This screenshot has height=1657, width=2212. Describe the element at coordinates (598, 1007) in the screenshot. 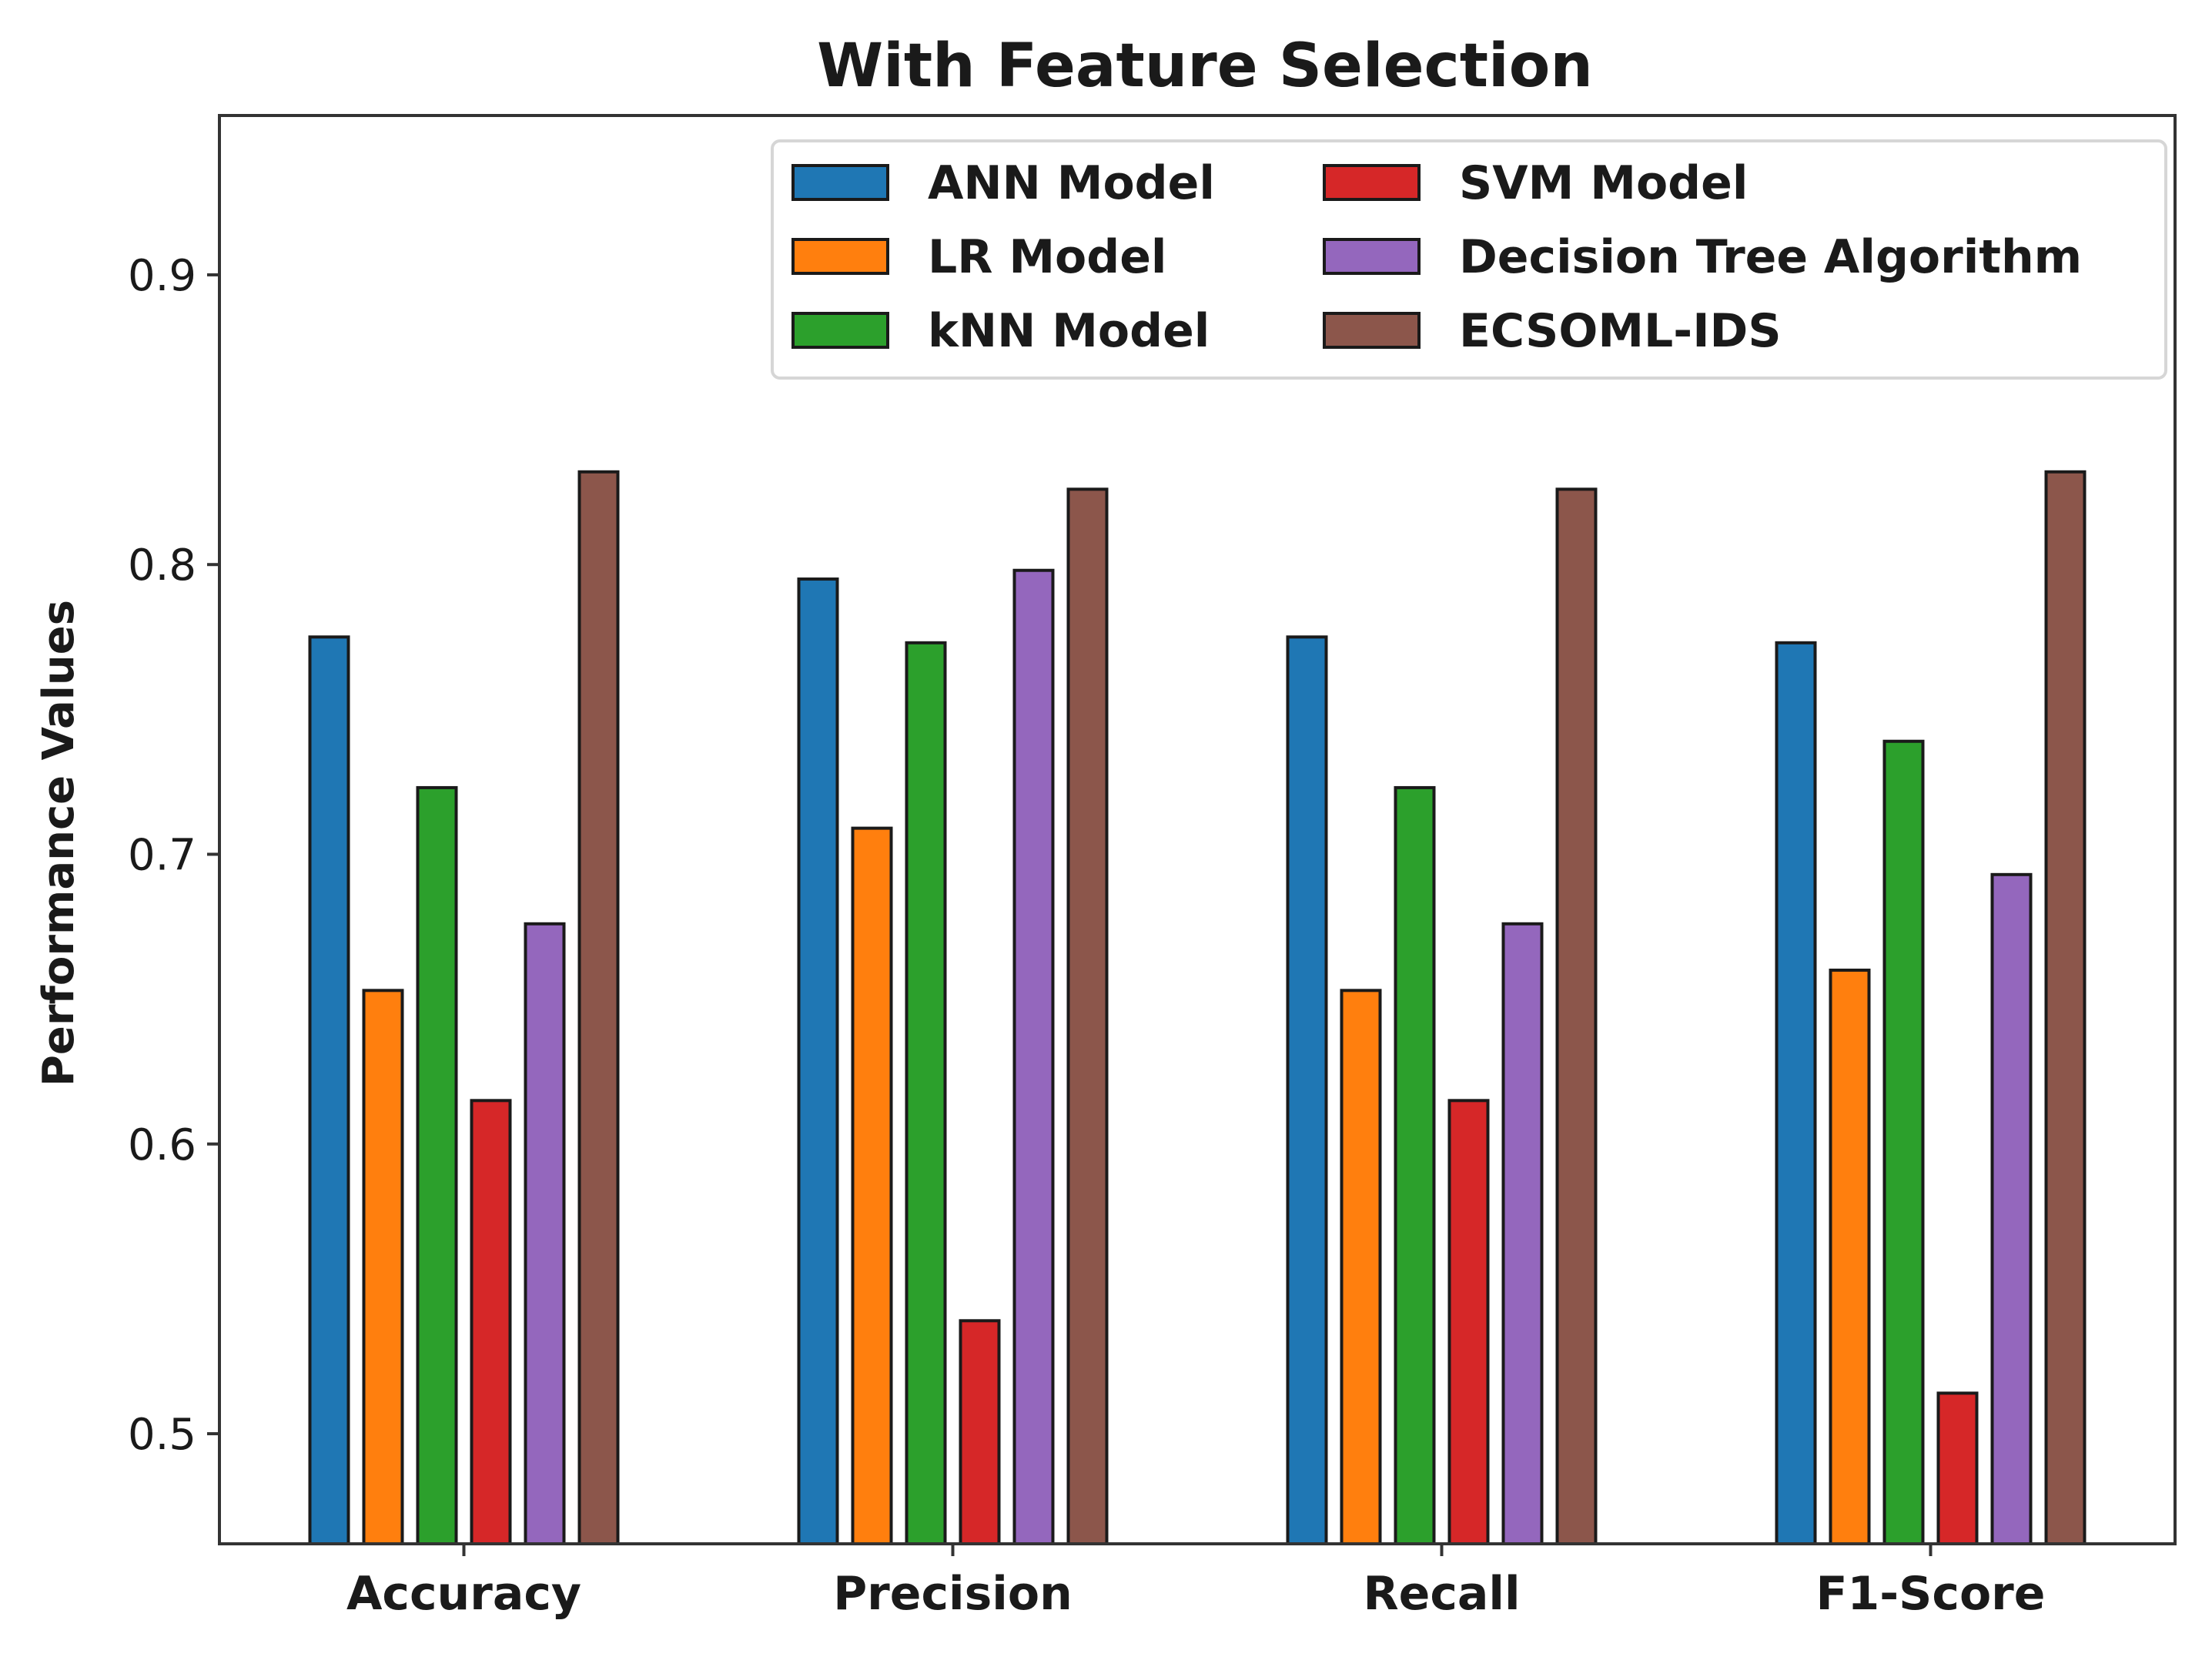

I see `bar-ecsoml-ids-accuracy` at that location.